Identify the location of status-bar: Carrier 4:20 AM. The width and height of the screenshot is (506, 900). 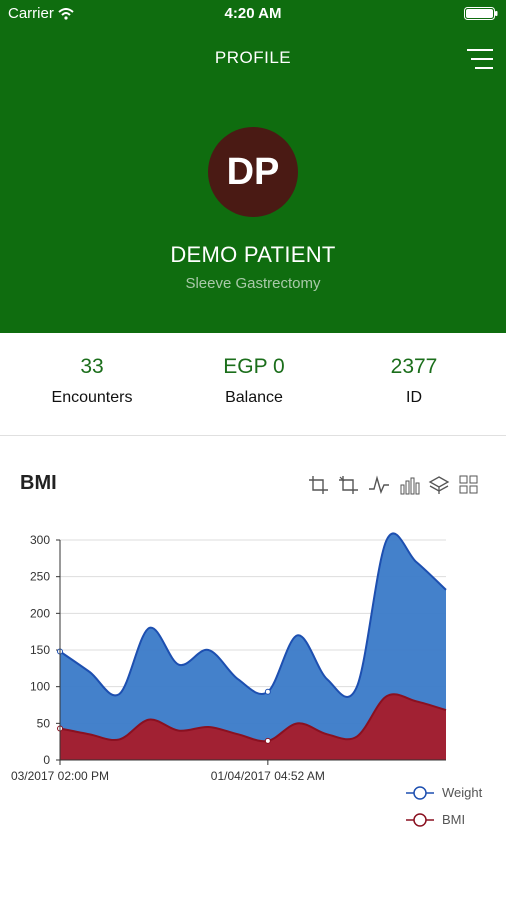
(253, 14).